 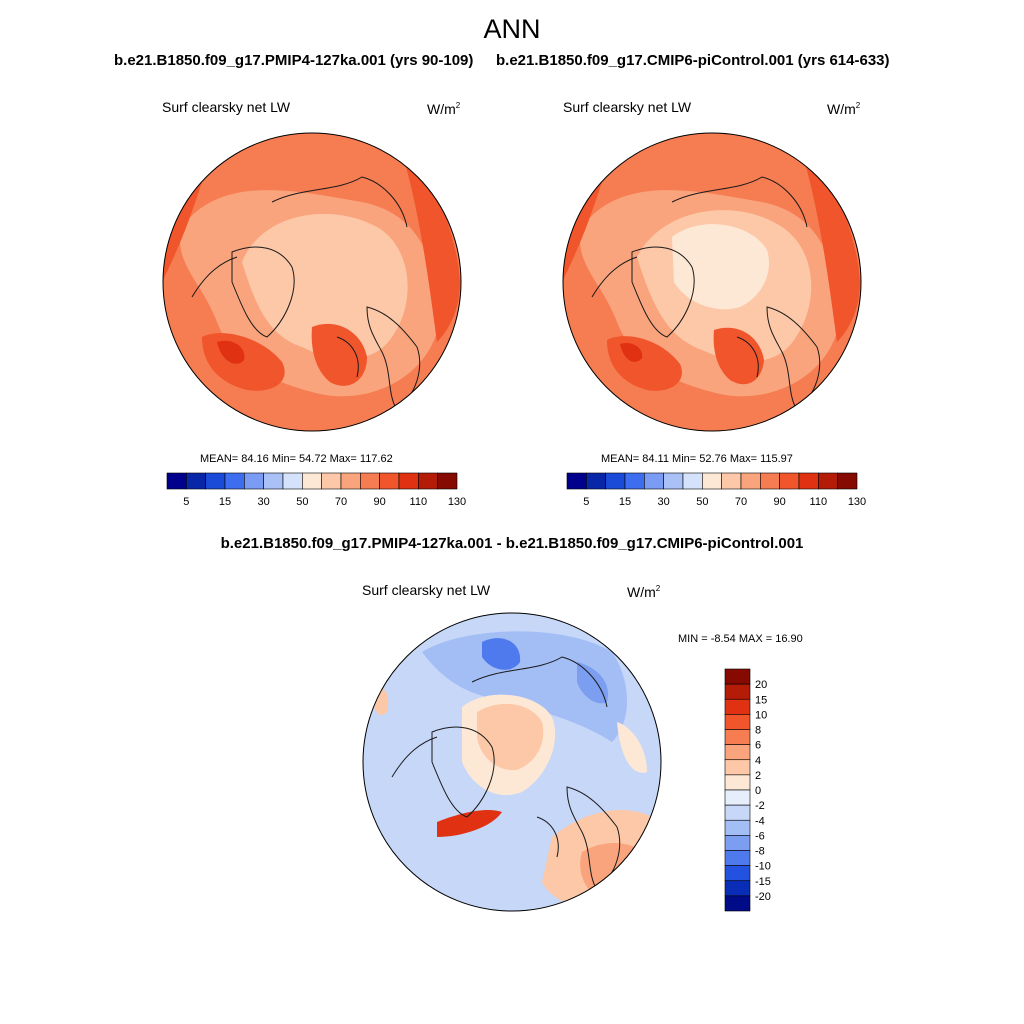 I want to click on panel1-field-band-center, so click(x=321, y=267).